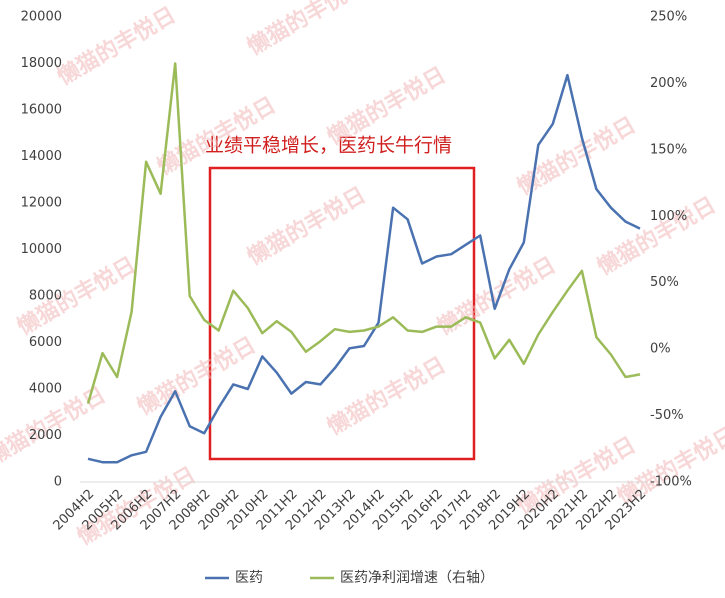 The image size is (725, 598). Describe the element at coordinates (41, 17) in the screenshot. I see `y-tick-label: 20000` at that location.